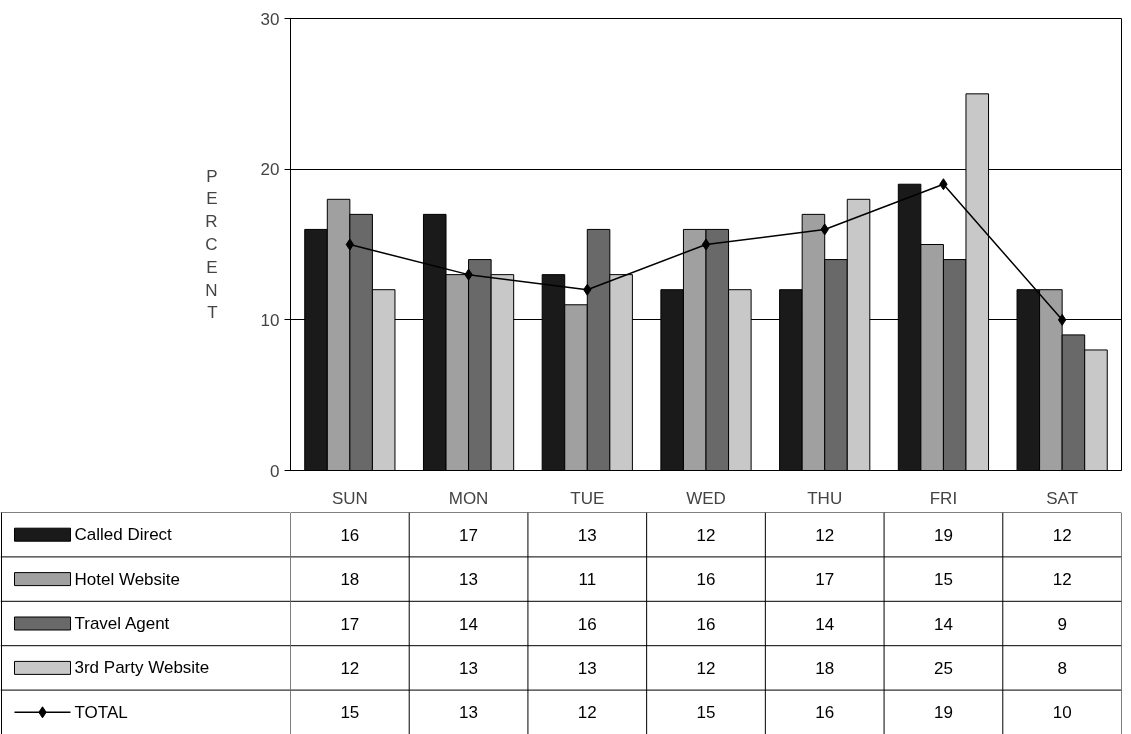 This screenshot has height=734, width=1131. Describe the element at coordinates (349, 498) in the screenshot. I see `x-tick-label: SUN` at that location.